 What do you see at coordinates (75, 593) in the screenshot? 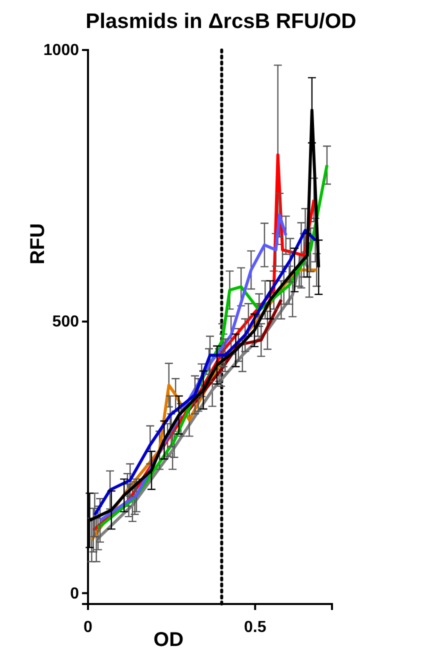
I see `y-tick-label: 0` at bounding box center [75, 593].